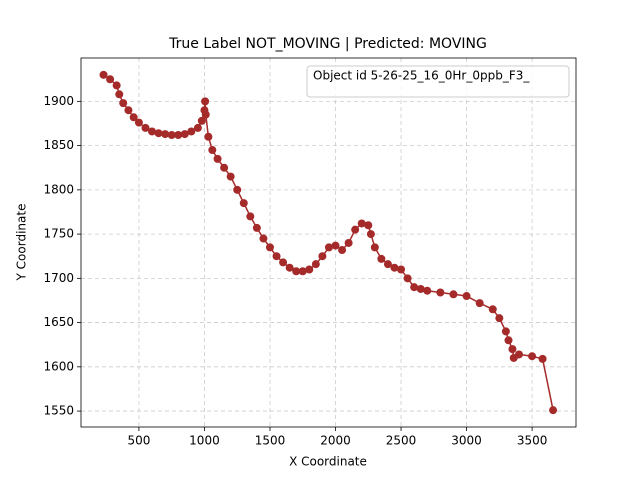 This screenshot has height=480, width=640. What do you see at coordinates (532, 441) in the screenshot?
I see `x-tick-label: 3500` at bounding box center [532, 441].